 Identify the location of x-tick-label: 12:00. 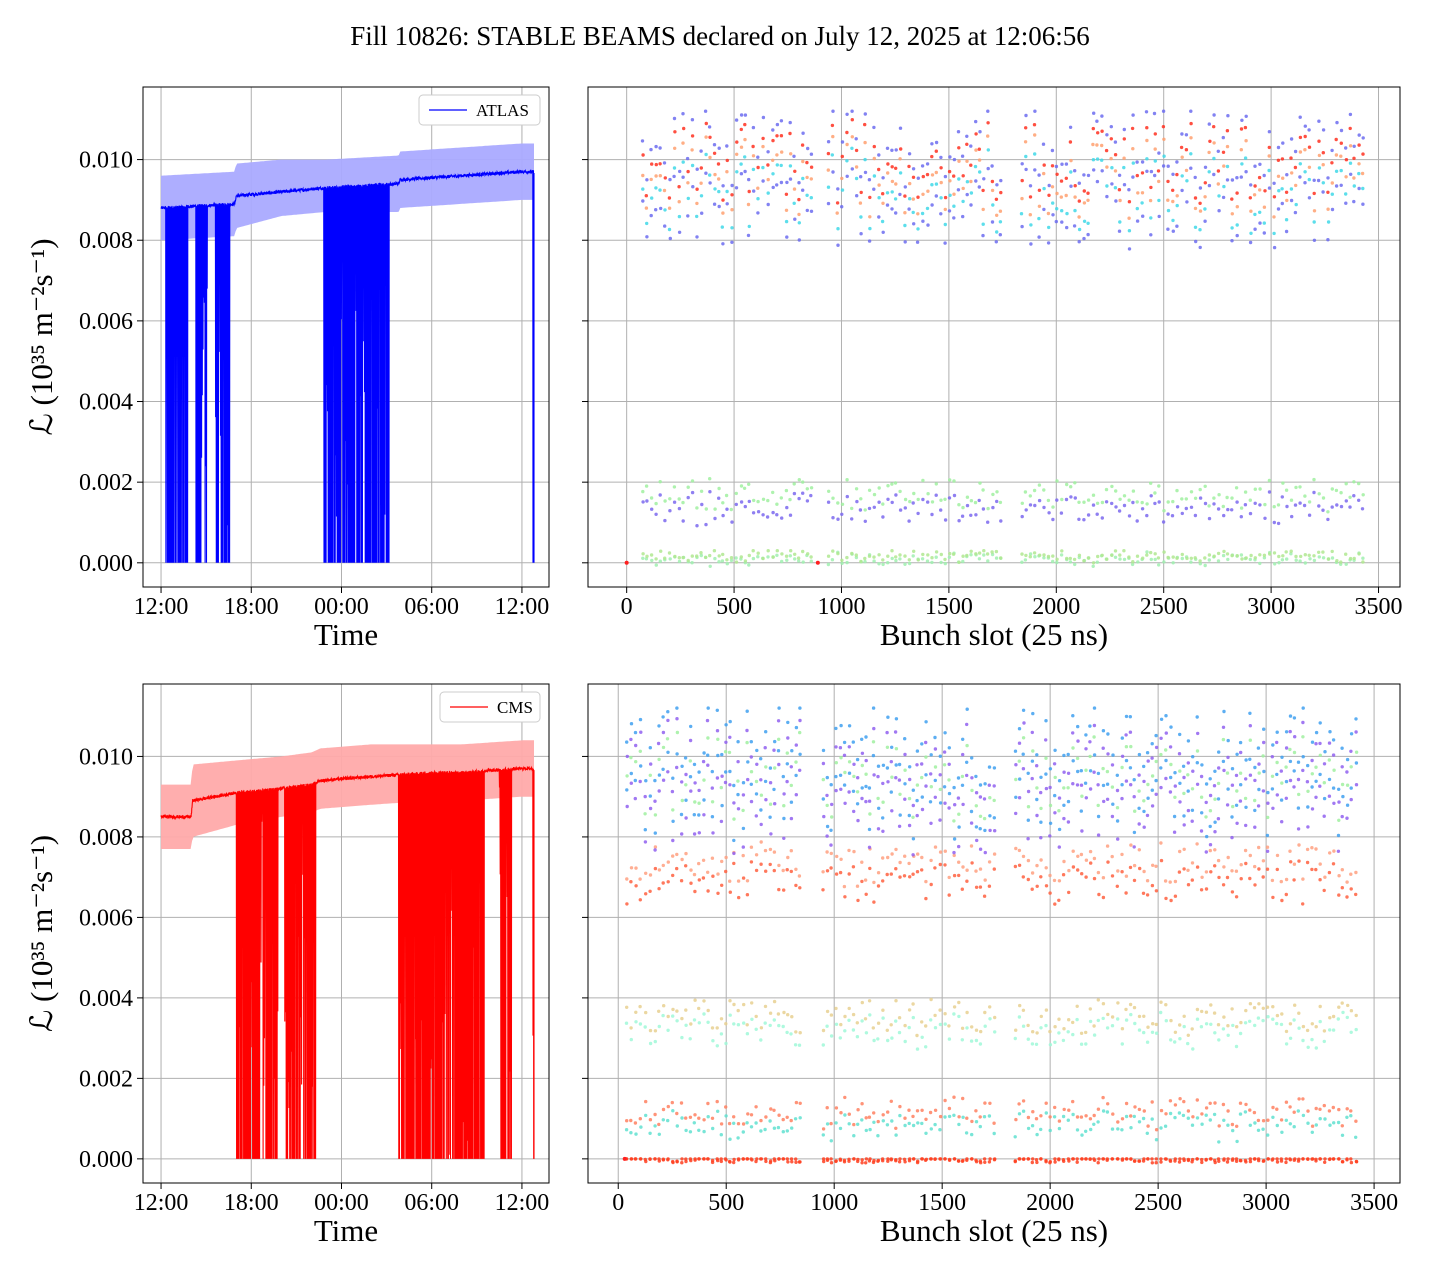
(161, 607).